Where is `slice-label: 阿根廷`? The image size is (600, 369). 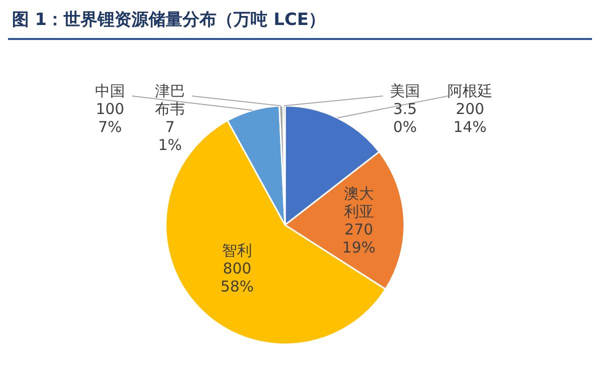
slice-label: 阿根廷 is located at coordinates (470, 91).